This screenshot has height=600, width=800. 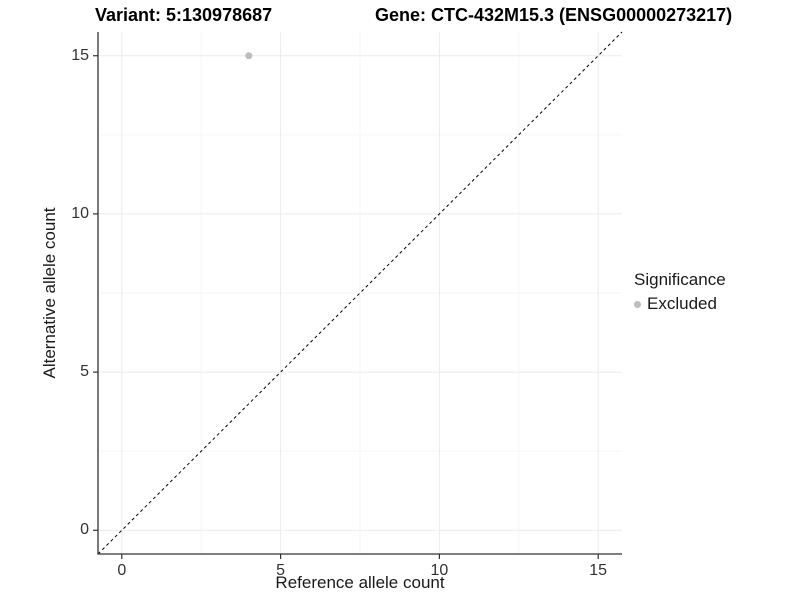 I want to click on x-tick-label: 10, so click(x=439, y=570).